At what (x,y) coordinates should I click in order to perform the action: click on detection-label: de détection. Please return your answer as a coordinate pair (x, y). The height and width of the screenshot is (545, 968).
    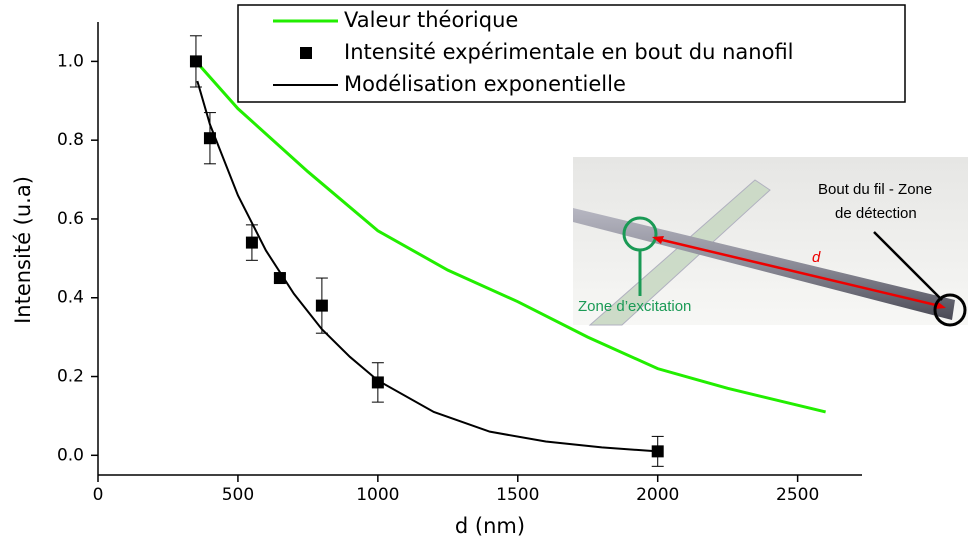
    Looking at the image, I should click on (876, 213).